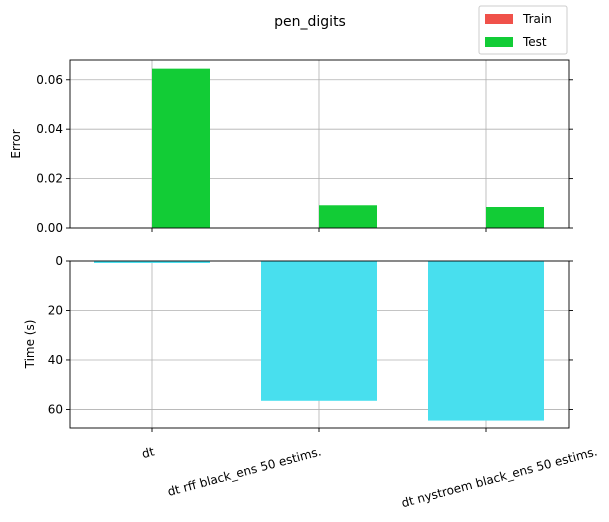 This screenshot has height=522, width=609. Describe the element at coordinates (499, 42) in the screenshot. I see `legend-swatch-test` at that location.